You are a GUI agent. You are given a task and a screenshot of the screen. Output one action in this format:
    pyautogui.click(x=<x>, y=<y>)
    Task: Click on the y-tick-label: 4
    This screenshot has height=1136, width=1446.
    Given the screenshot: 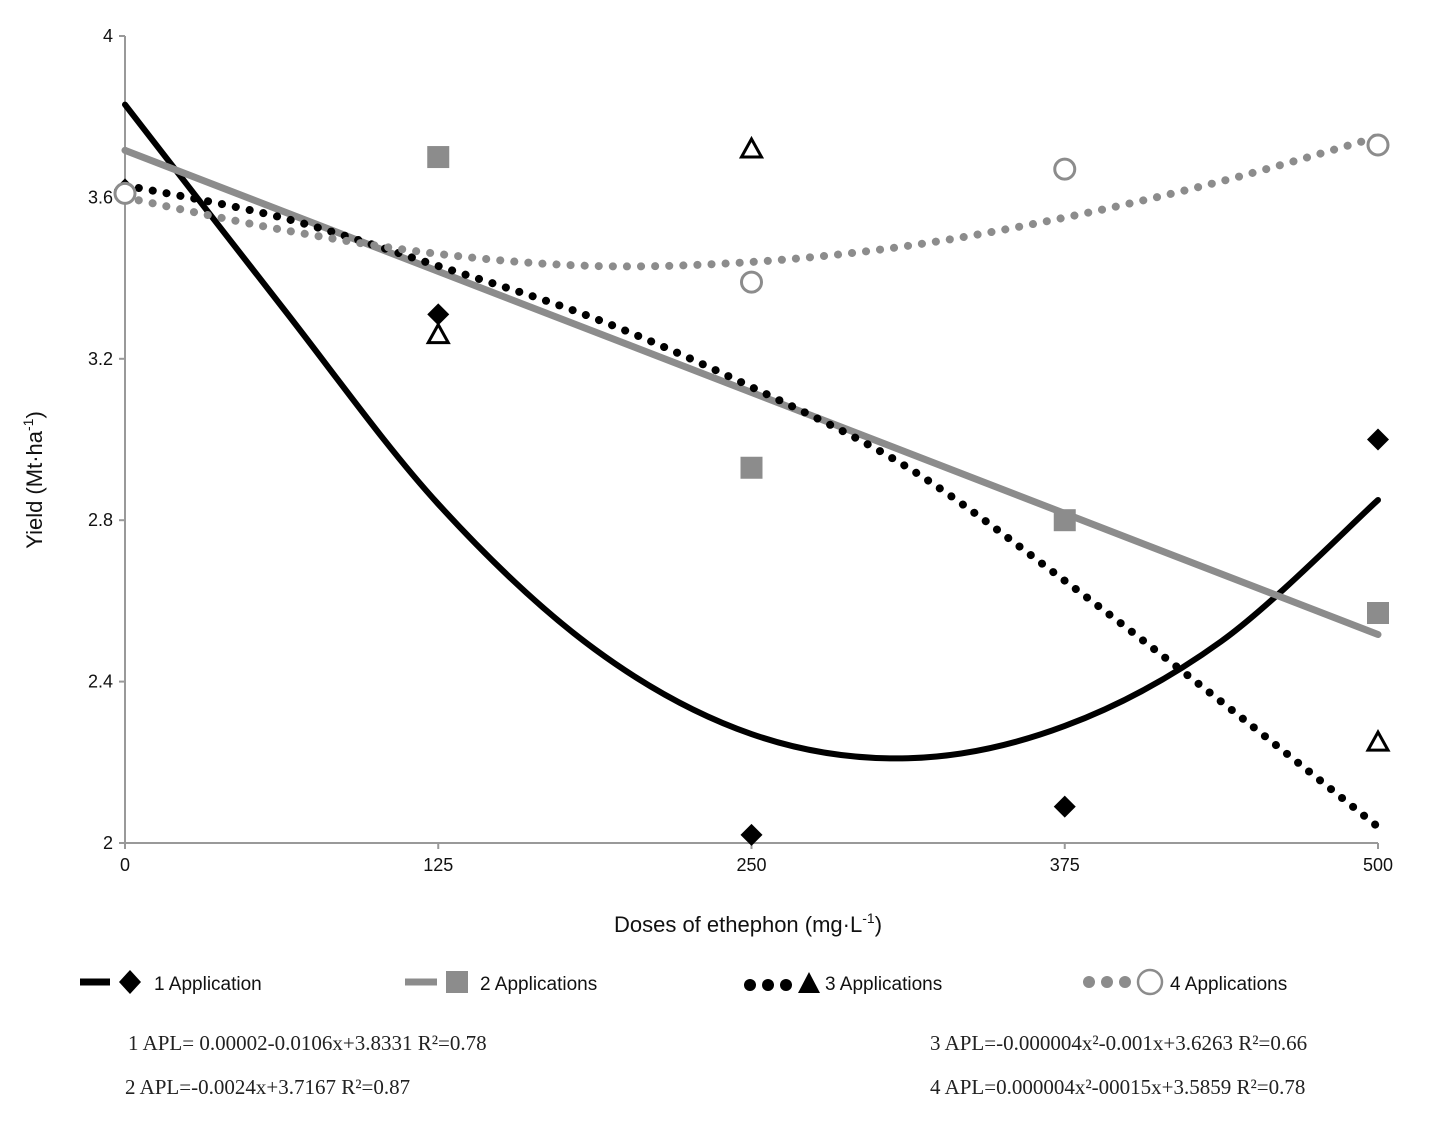 What is the action you would take?
    pyautogui.click(x=108, y=36)
    